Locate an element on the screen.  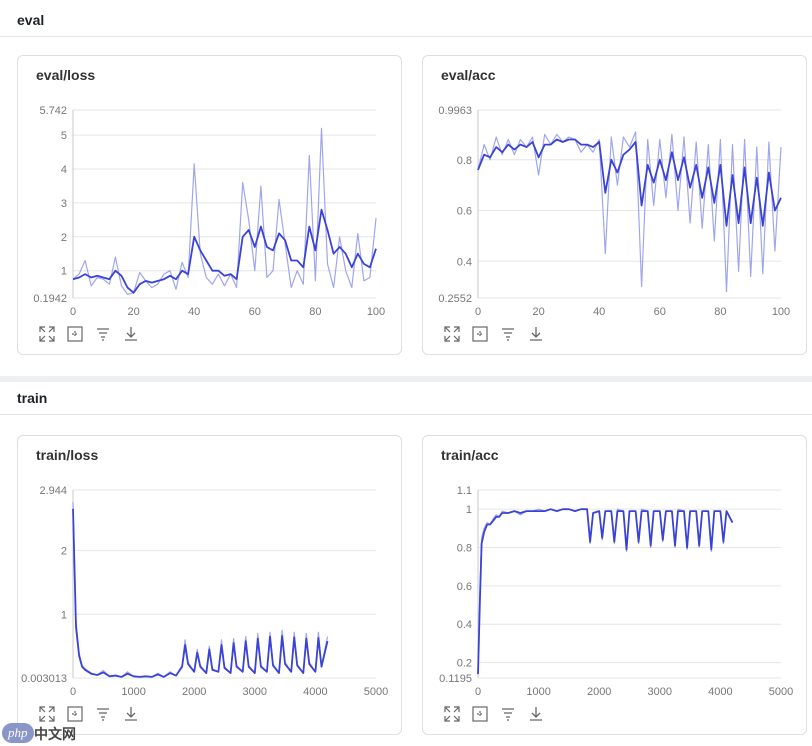
y-tick-label: 4 is located at coordinates (64, 170).